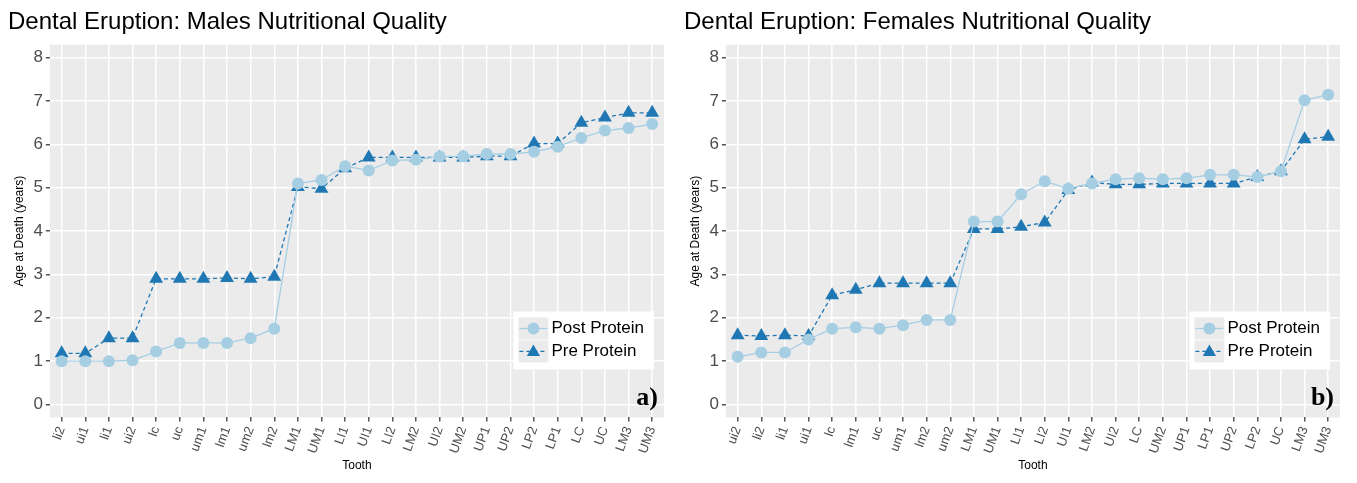 The height and width of the screenshot is (483, 1357). Describe the element at coordinates (830, 431) in the screenshot. I see `x-tick-label: lc` at that location.